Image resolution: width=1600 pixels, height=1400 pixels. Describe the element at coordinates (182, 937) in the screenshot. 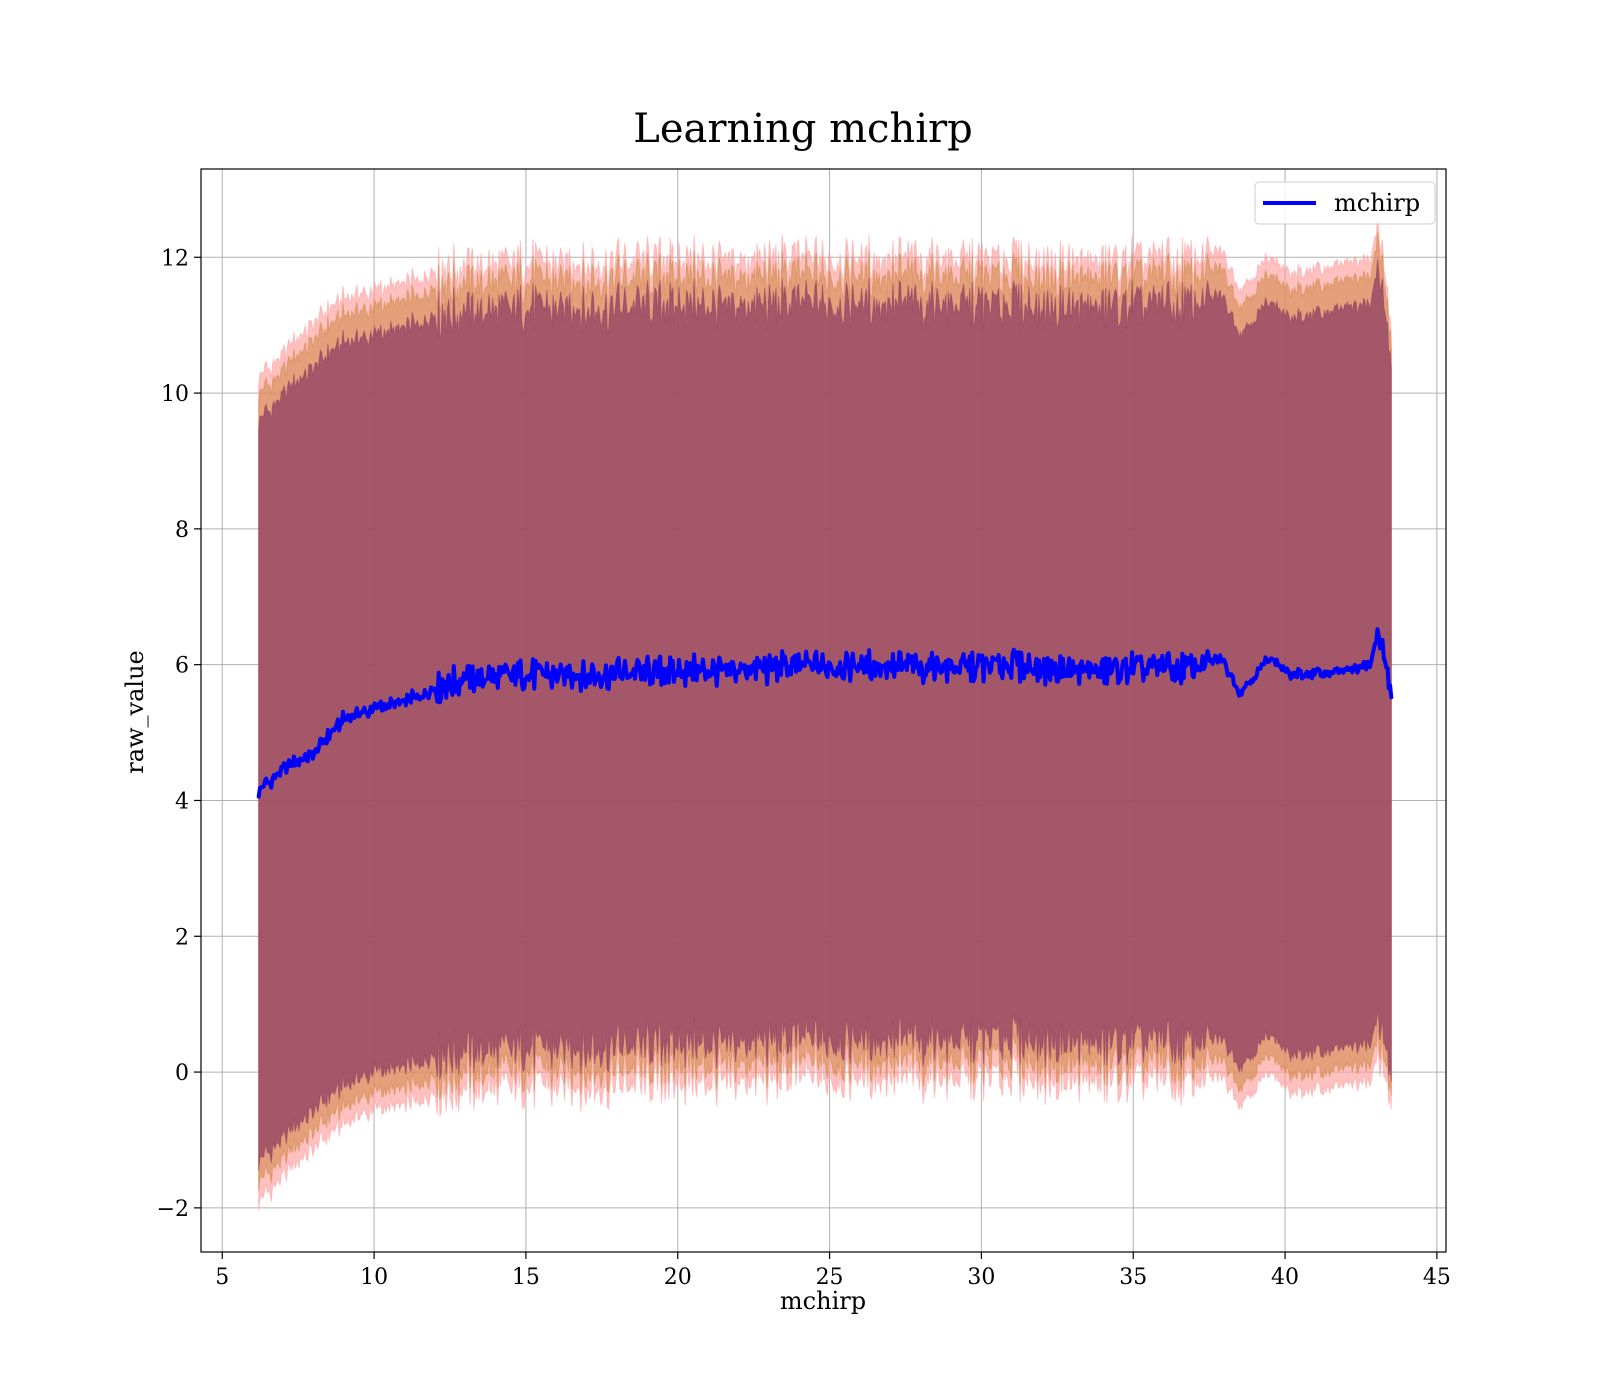

I see `y-tick-label: 2` at that location.